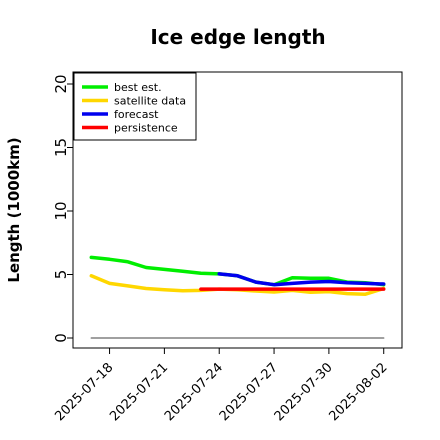  Describe the element at coordinates (61, 210) in the screenshot. I see `y-tick-label: 10` at that location.